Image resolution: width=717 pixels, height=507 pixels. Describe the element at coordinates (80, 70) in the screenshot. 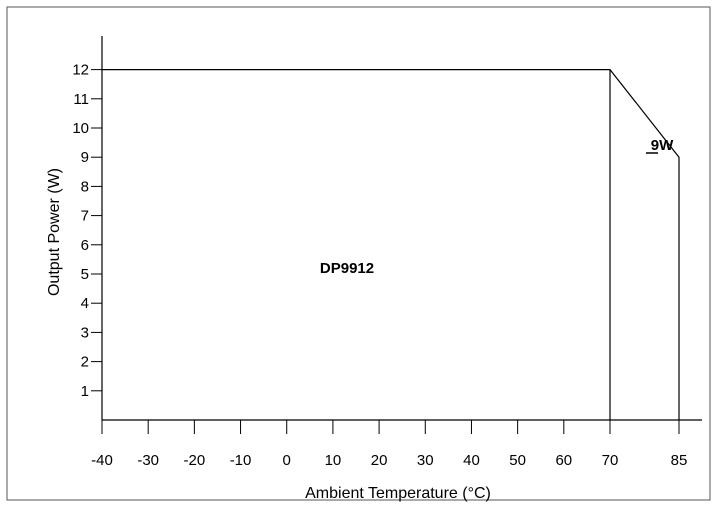

I see `y-tick-label: 12` at that location.